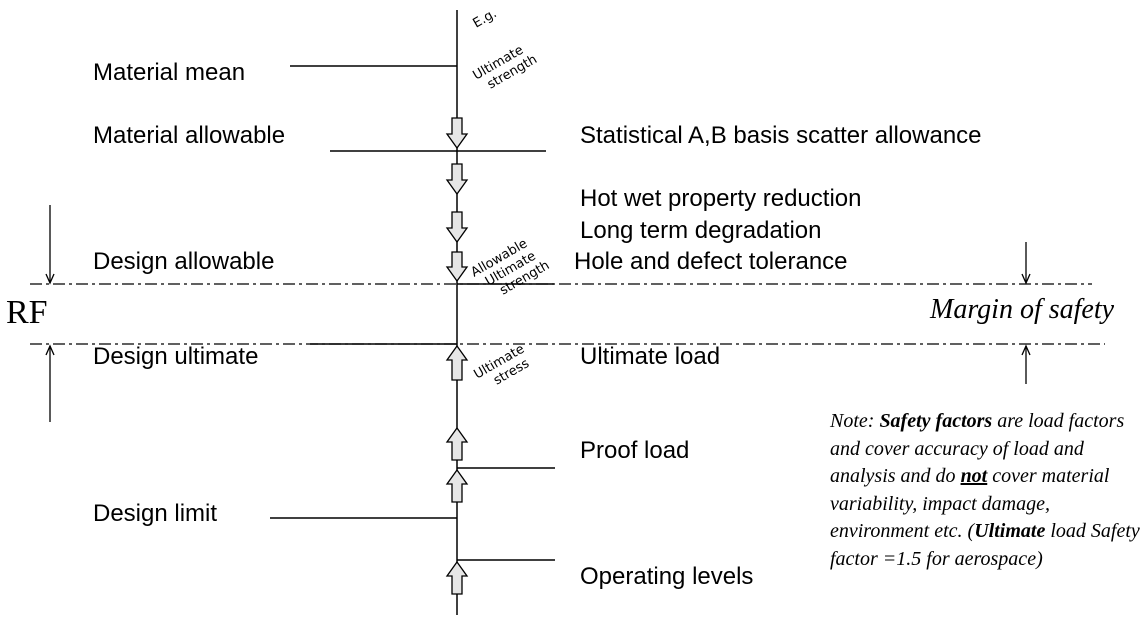 The height and width of the screenshot is (636, 1147). What do you see at coordinates (701, 230) in the screenshot?
I see `label-long-term: Long term degradation` at bounding box center [701, 230].